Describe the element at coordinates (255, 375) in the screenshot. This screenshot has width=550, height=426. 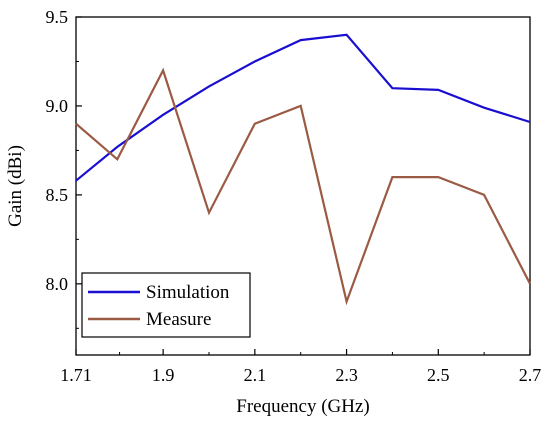
I see `x-tick-label: 2.1` at that location.